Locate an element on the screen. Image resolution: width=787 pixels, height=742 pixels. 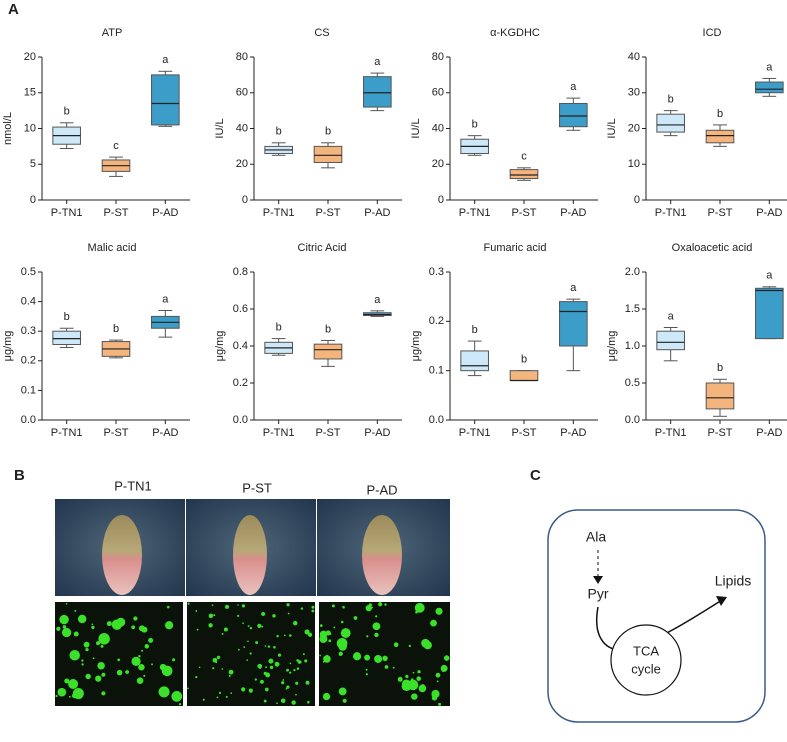
chart-title: ATP is located at coordinates (112, 33).